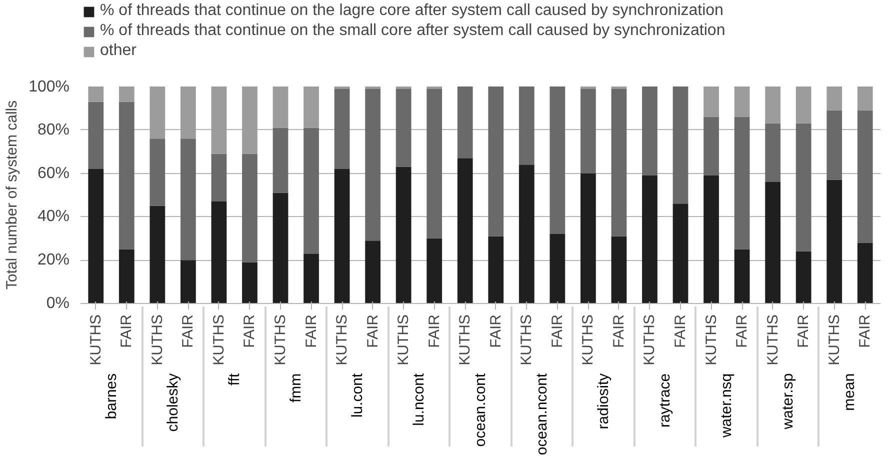 This screenshot has height=464, width=892. I want to click on y-tick-label: 0%, so click(58, 303).